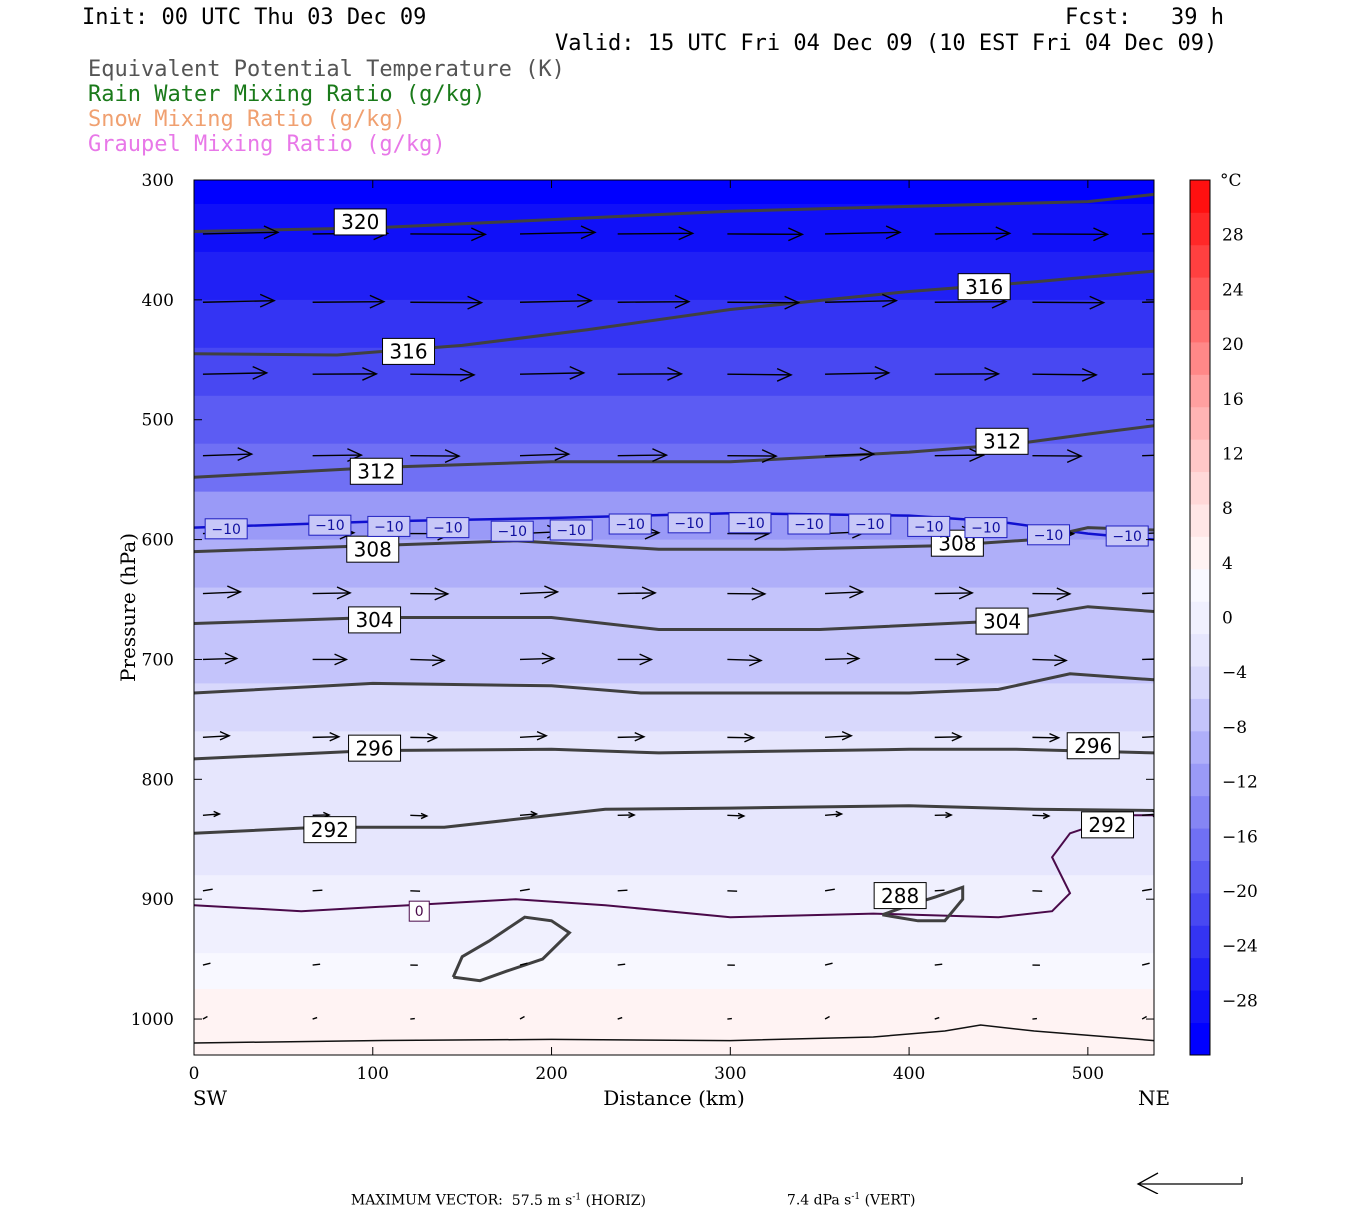 This screenshot has height=1209, width=1350. Describe the element at coordinates (494, 1192) in the screenshot. I see `max-vector-label: MAXIMUM VECTOR: 57.5 m s-1 (HORIZ)` at that location.